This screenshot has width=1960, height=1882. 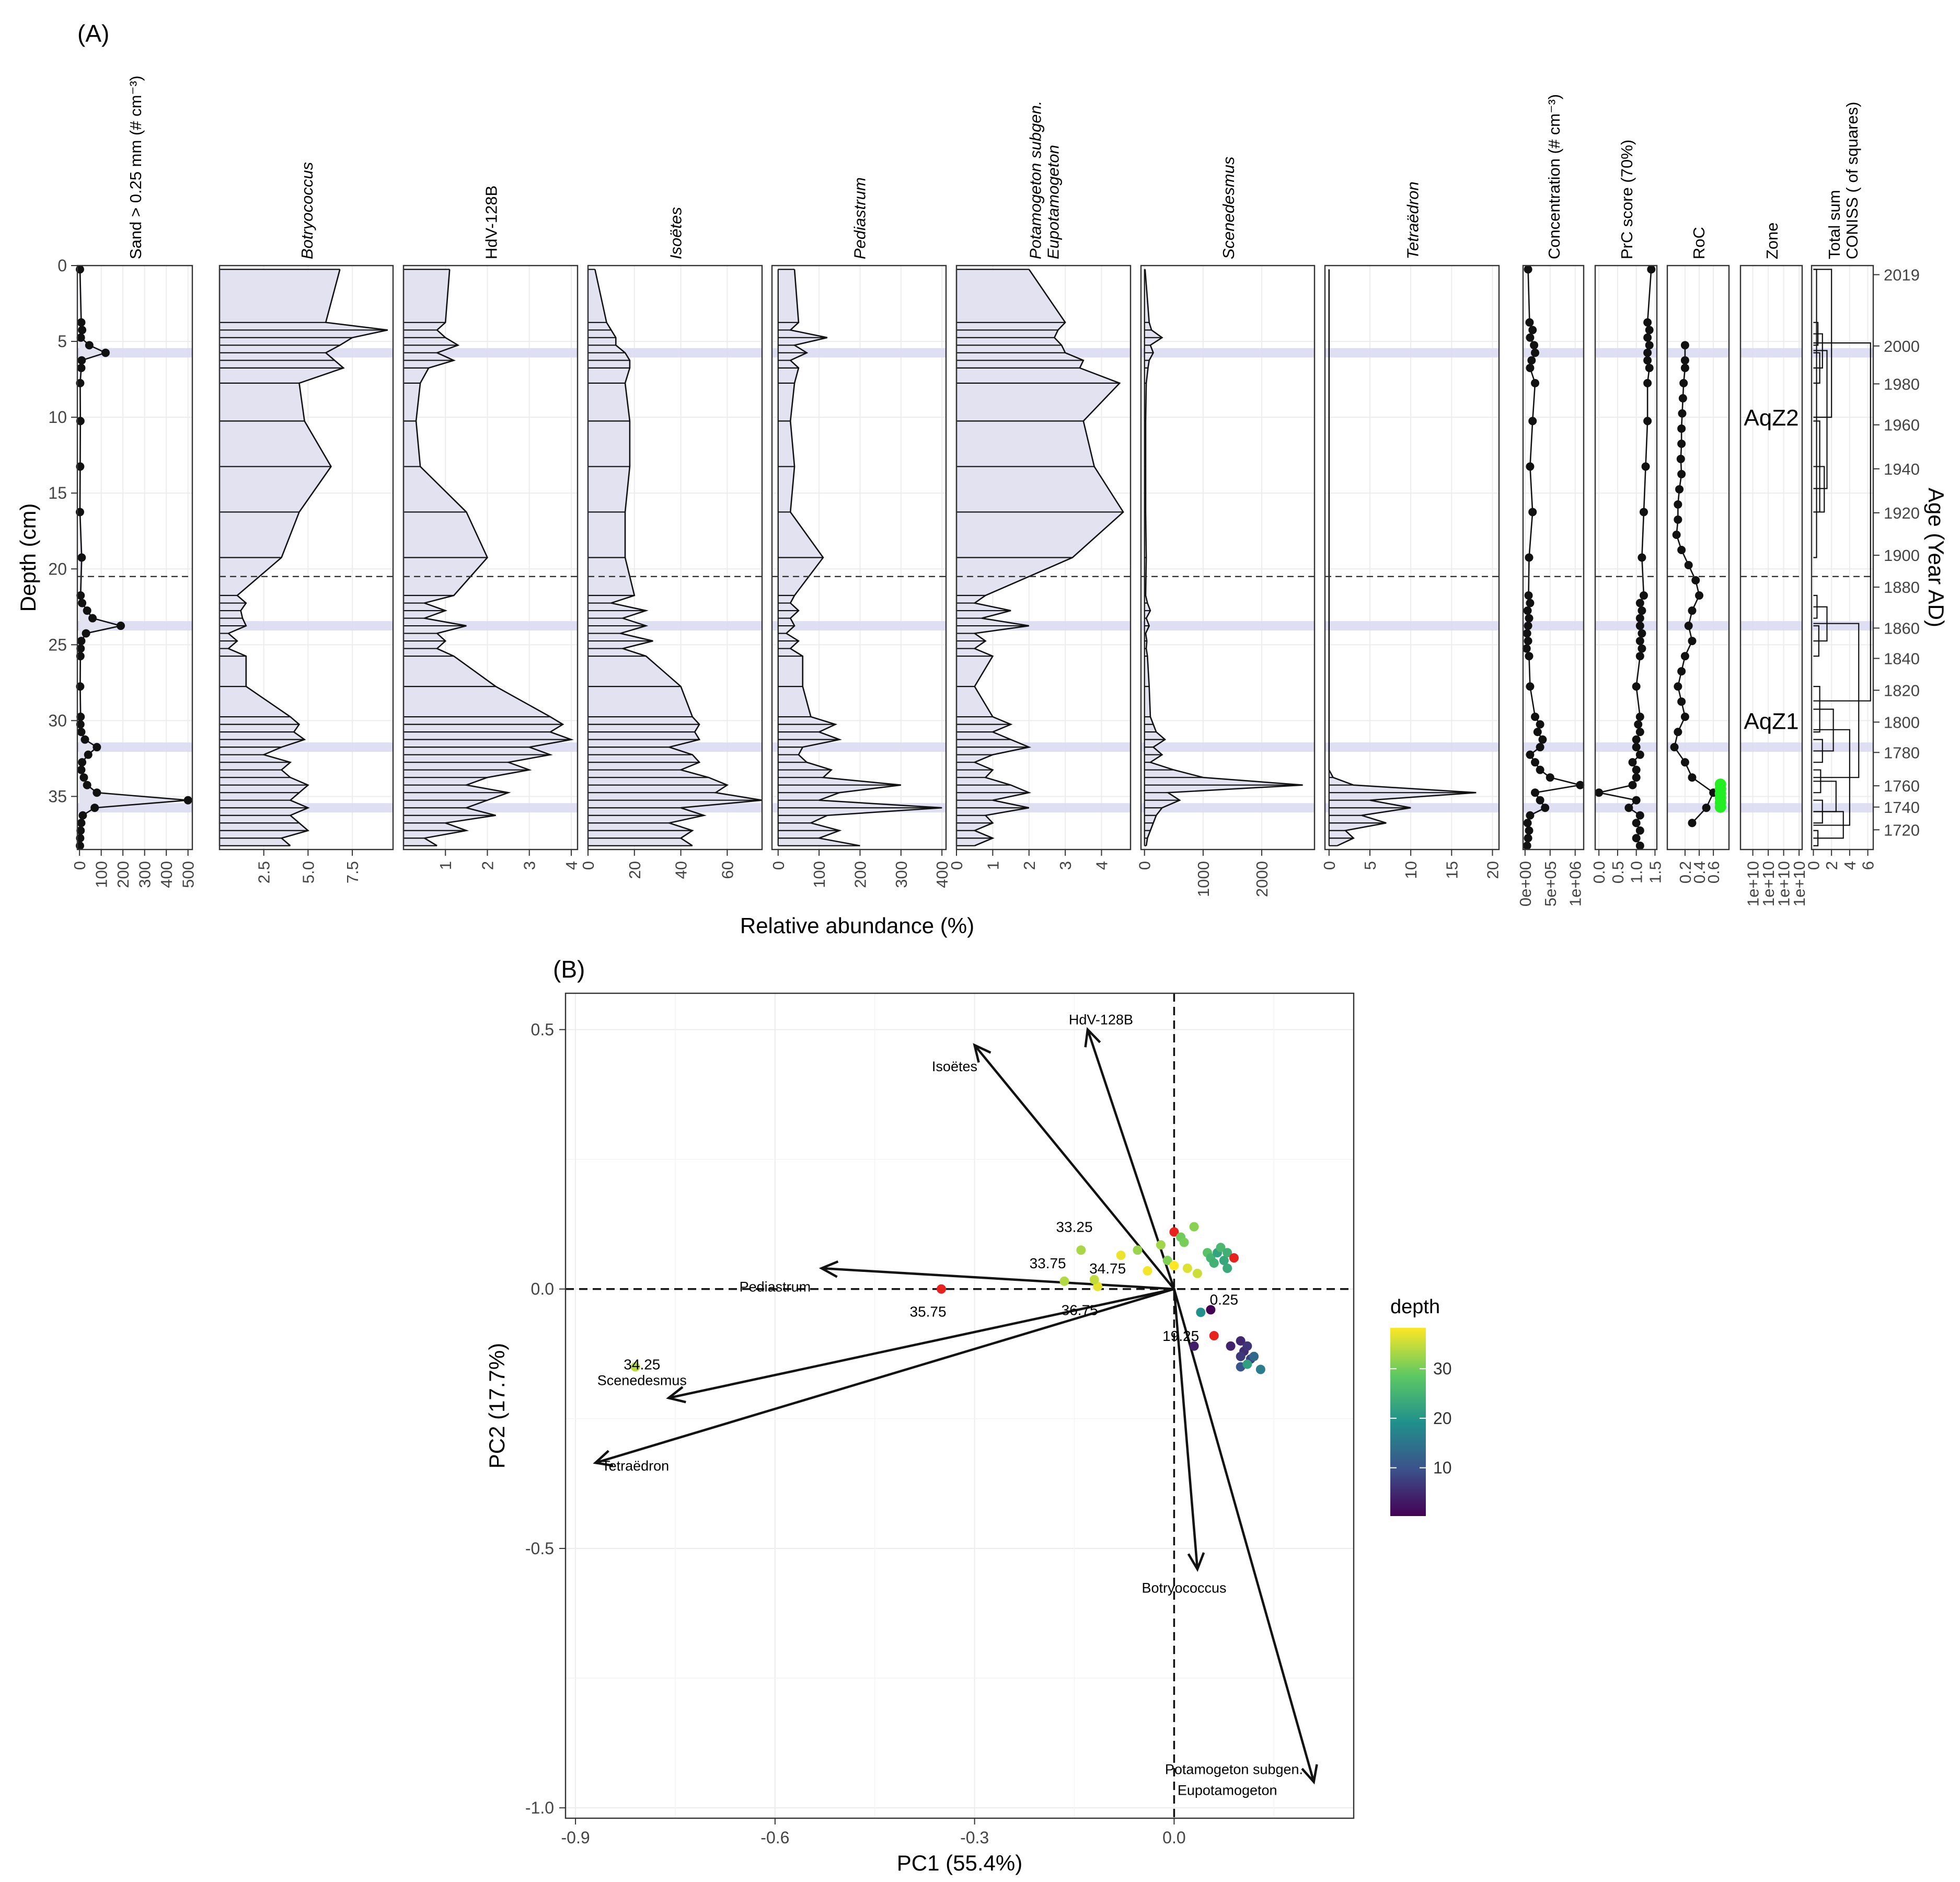 What do you see at coordinates (676, 233) in the screenshot?
I see `panel-header: Isoëtes` at bounding box center [676, 233].